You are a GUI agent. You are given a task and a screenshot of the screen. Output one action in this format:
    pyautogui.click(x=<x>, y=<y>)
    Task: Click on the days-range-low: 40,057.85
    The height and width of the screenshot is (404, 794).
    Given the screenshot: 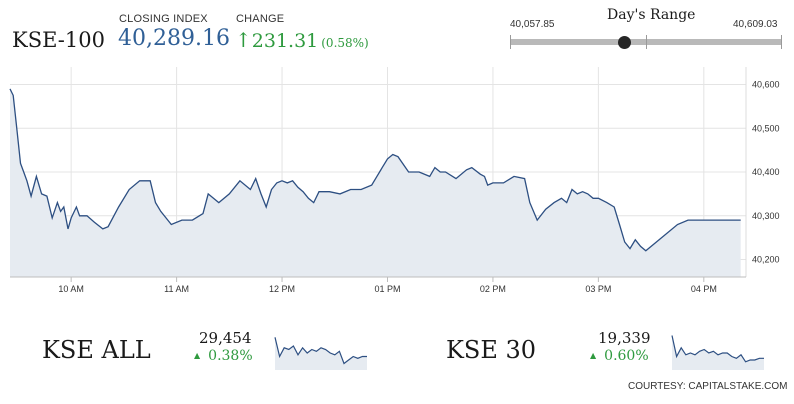 What is the action you would take?
    pyautogui.click(x=532, y=24)
    